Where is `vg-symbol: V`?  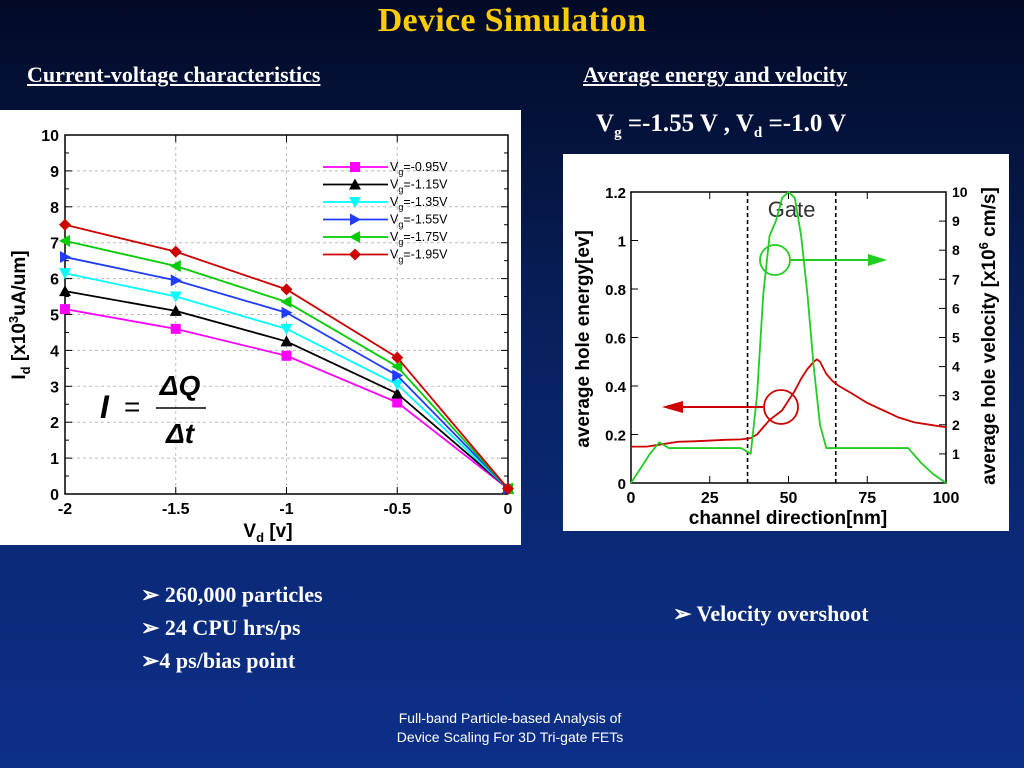
vg-symbol: V is located at coordinates (605, 123).